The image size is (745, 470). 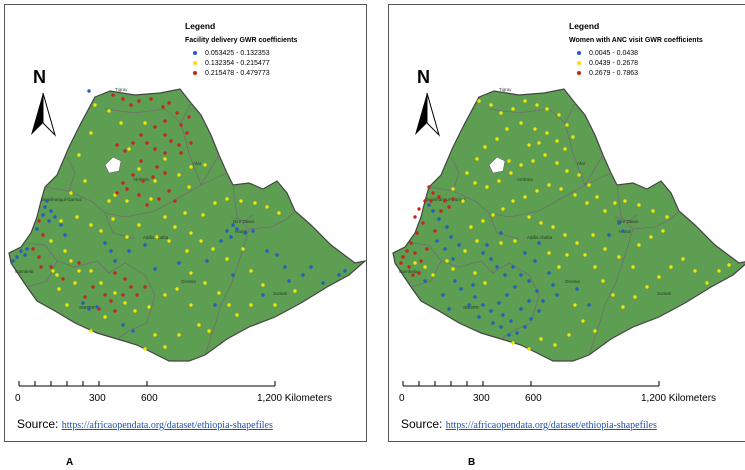 What do you see at coordinates (628, 221) in the screenshot?
I see `region-label: Dire Dawa` at bounding box center [628, 221].